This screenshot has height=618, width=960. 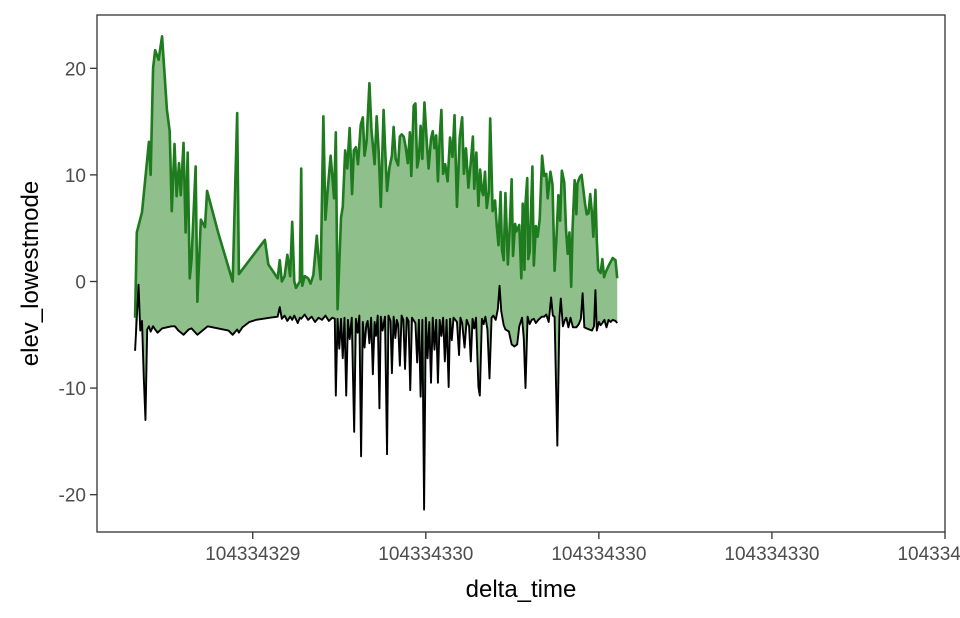 What do you see at coordinates (521, 589) in the screenshot?
I see `x-axis-title: delta_time` at bounding box center [521, 589].